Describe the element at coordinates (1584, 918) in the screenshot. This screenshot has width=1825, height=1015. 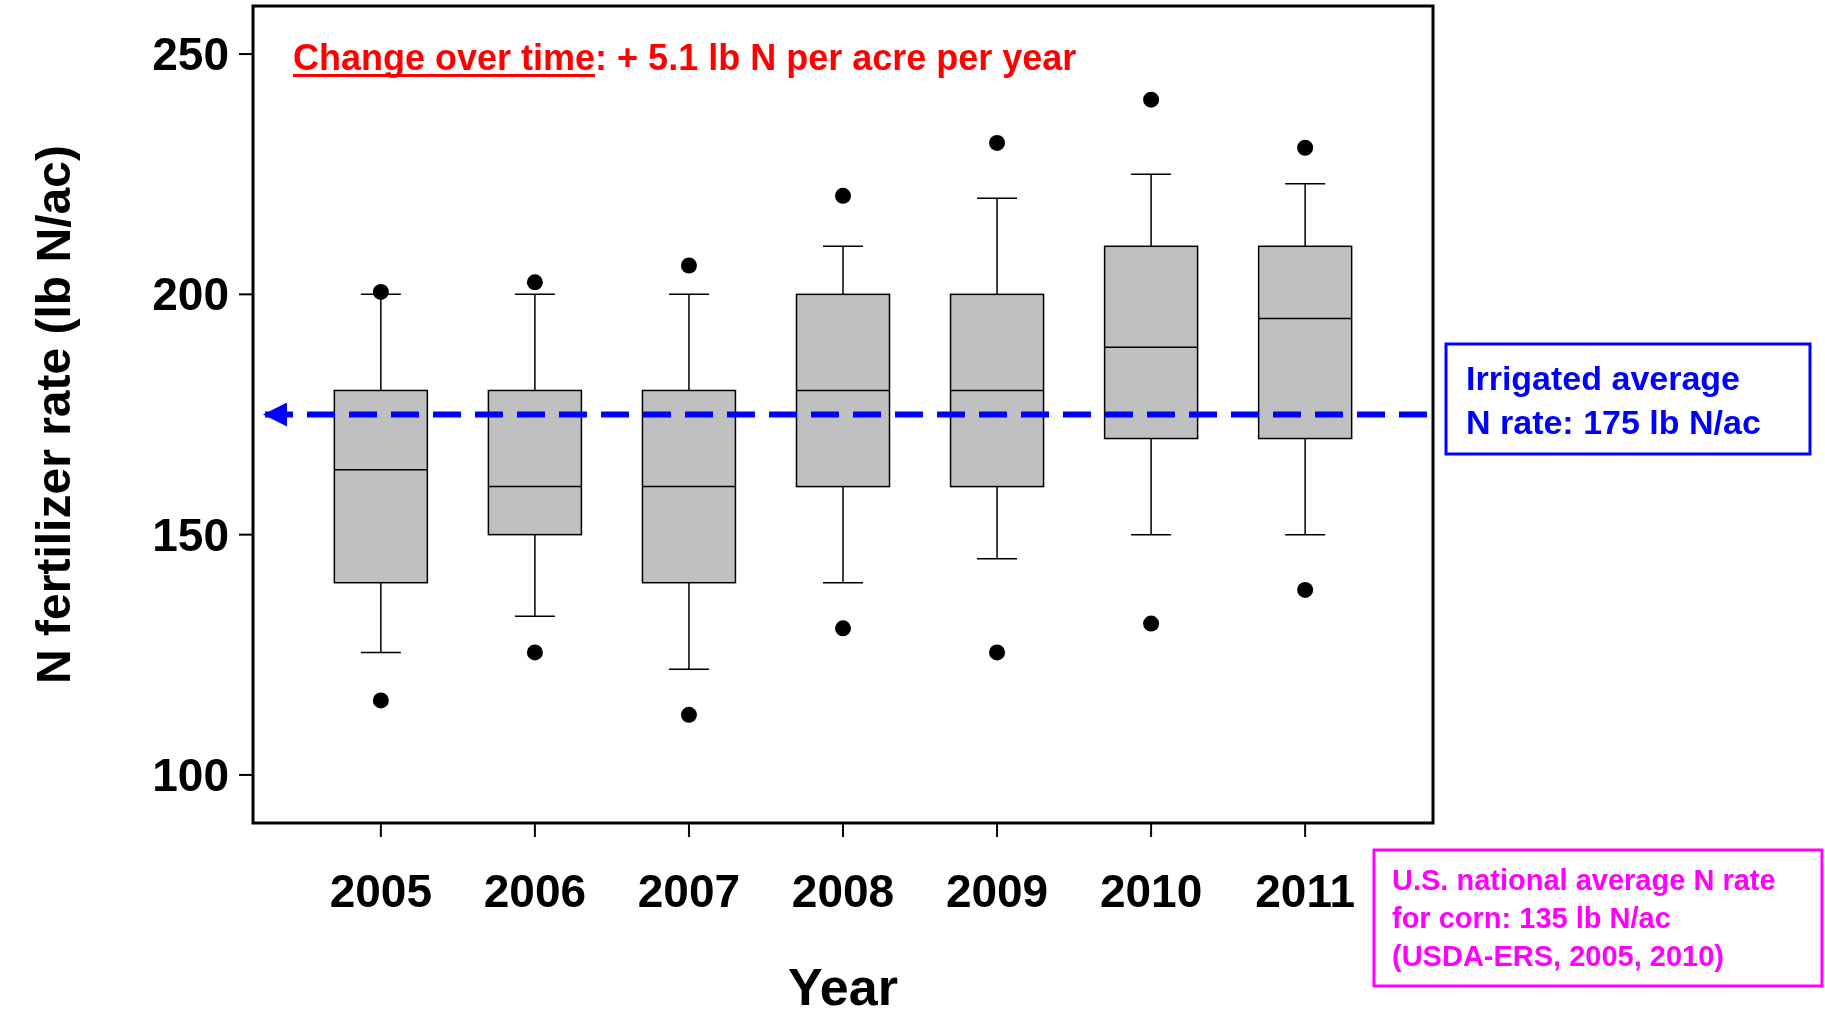
I see `text: U.S. national average N rate for corn: 135 lb N/ac (USDA-ERS, 2005, 2010)` at that location.